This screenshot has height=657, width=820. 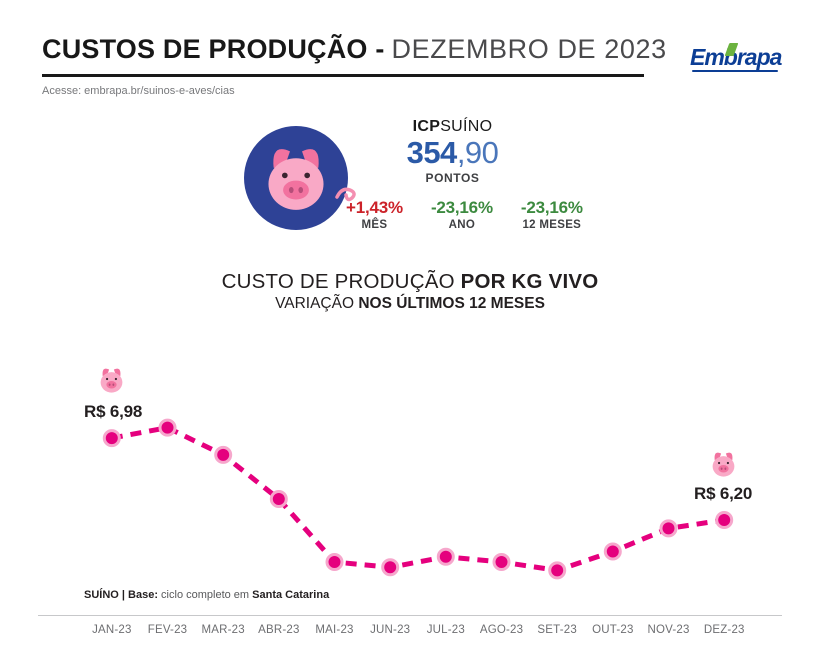 I want to click on embrapa-logo: Embrapa, so click(x=740, y=60).